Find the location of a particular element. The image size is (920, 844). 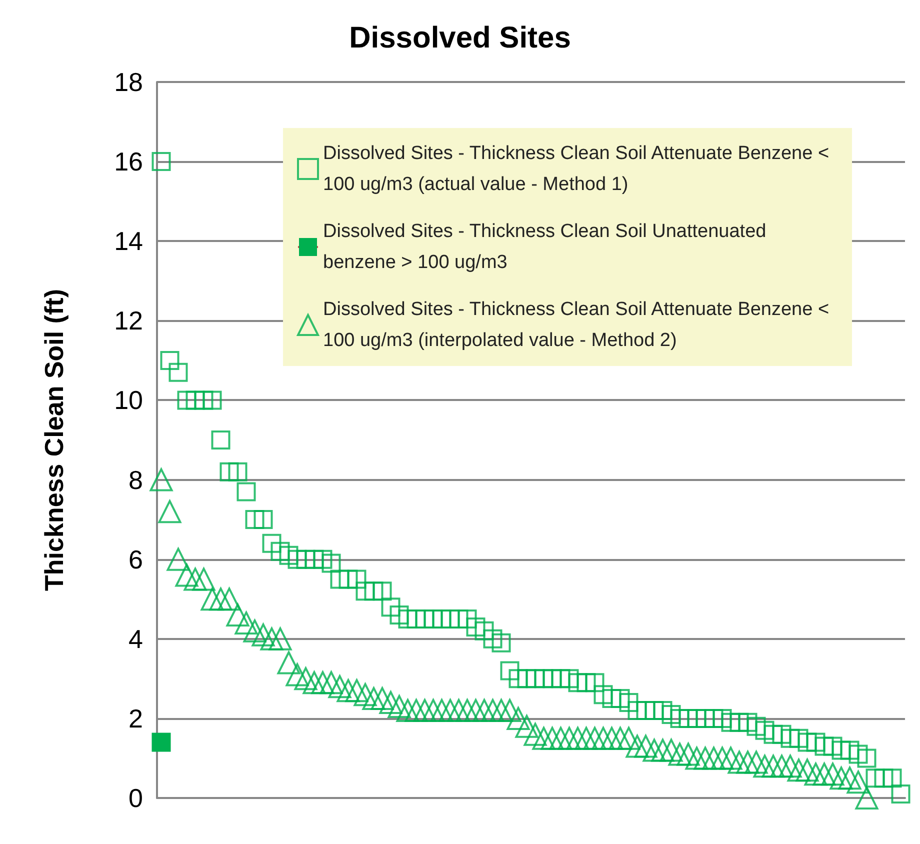

y-tick-label: 2 is located at coordinates (135, 718).